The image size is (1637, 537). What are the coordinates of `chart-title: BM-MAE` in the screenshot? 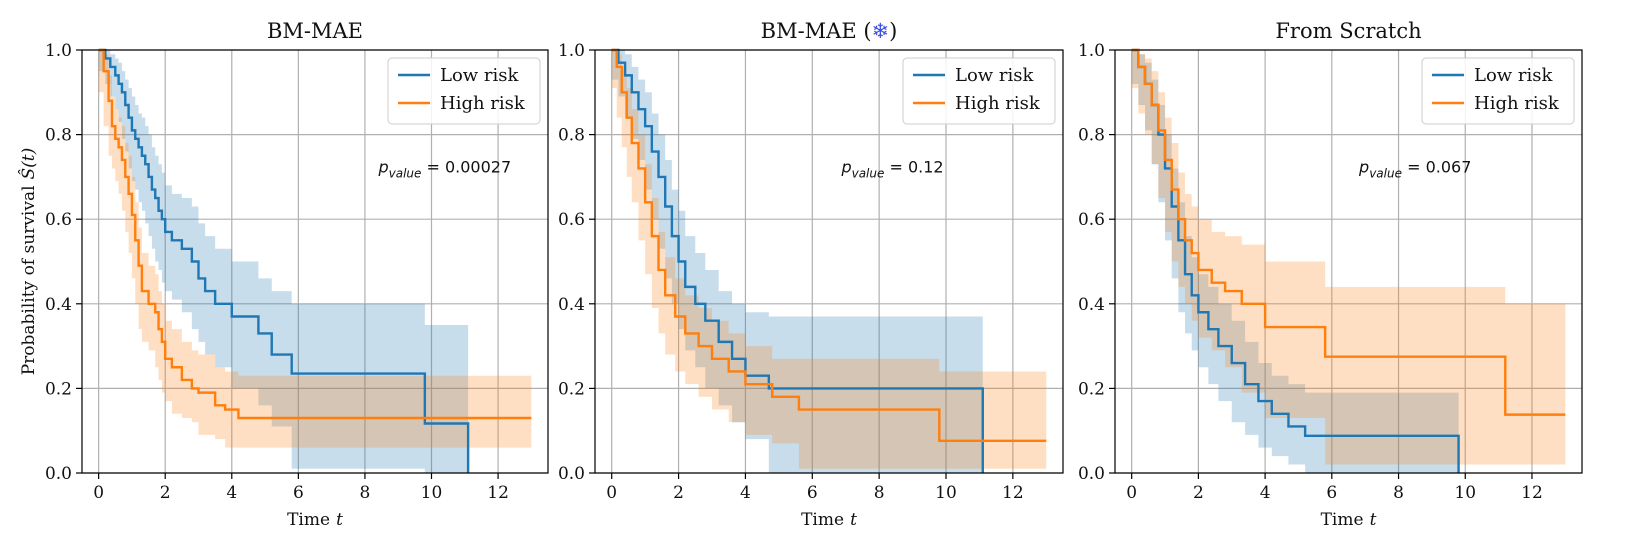 It's located at (315, 31).